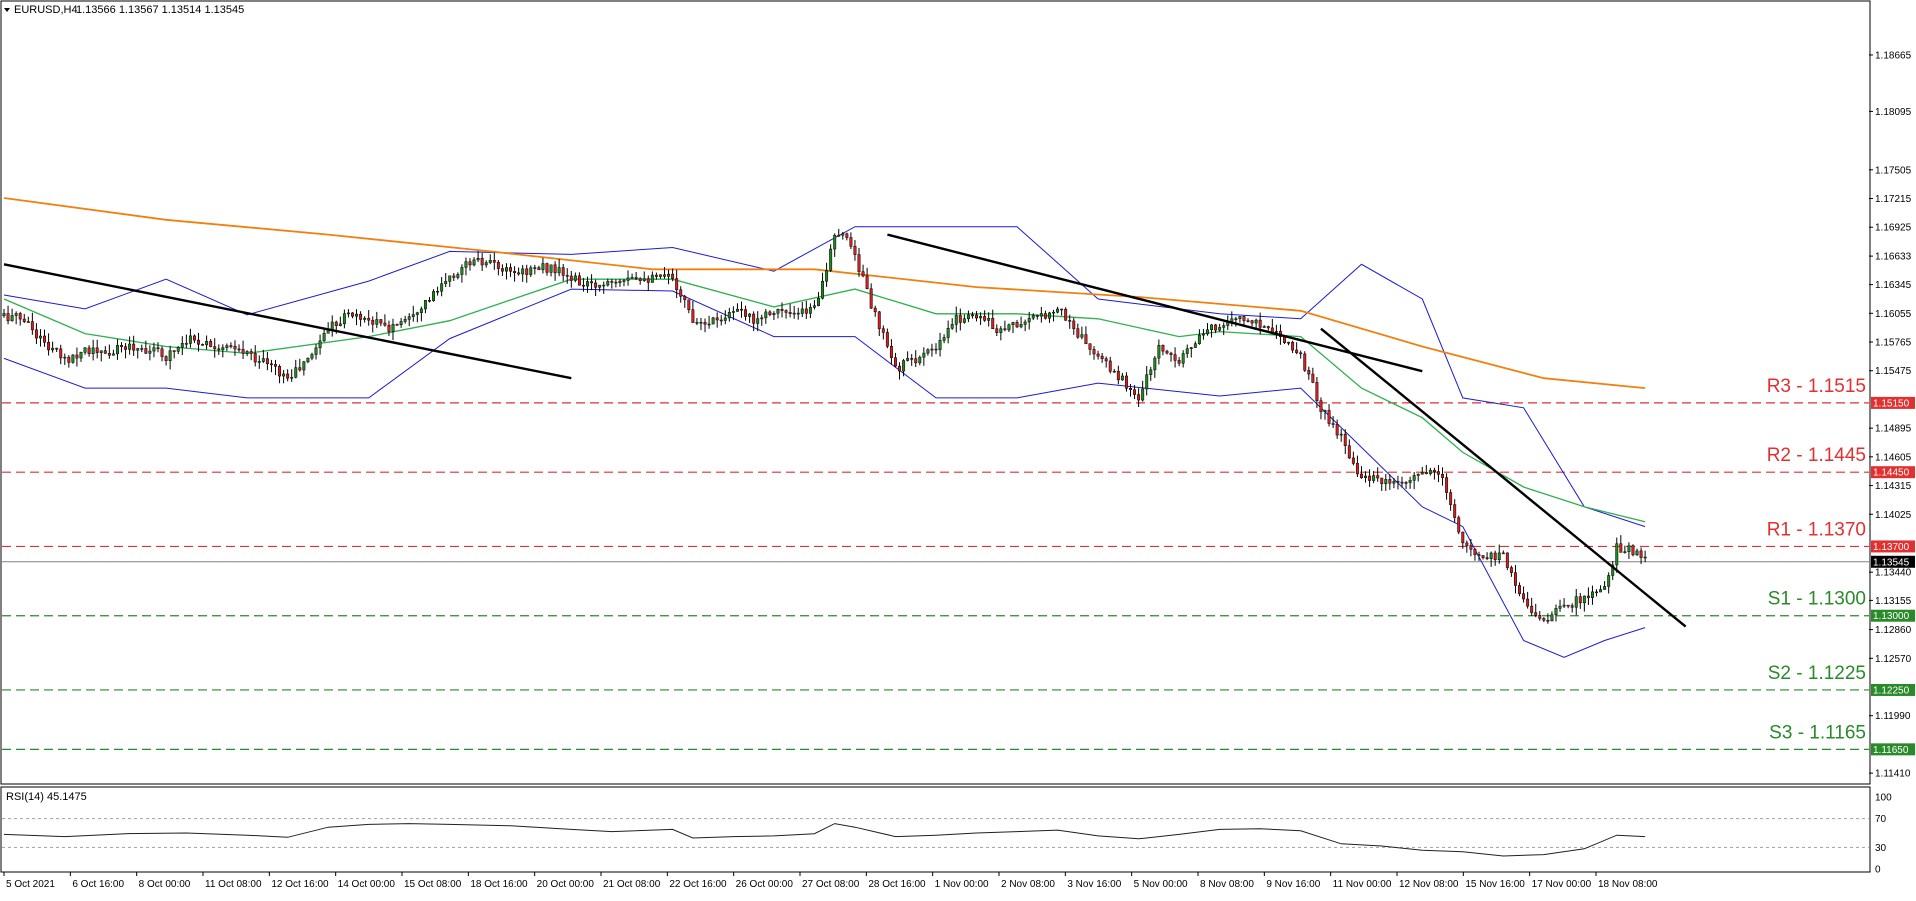 Image resolution: width=1916 pixels, height=901 pixels. I want to click on price-tick-label: 1.14025, so click(1893, 515).